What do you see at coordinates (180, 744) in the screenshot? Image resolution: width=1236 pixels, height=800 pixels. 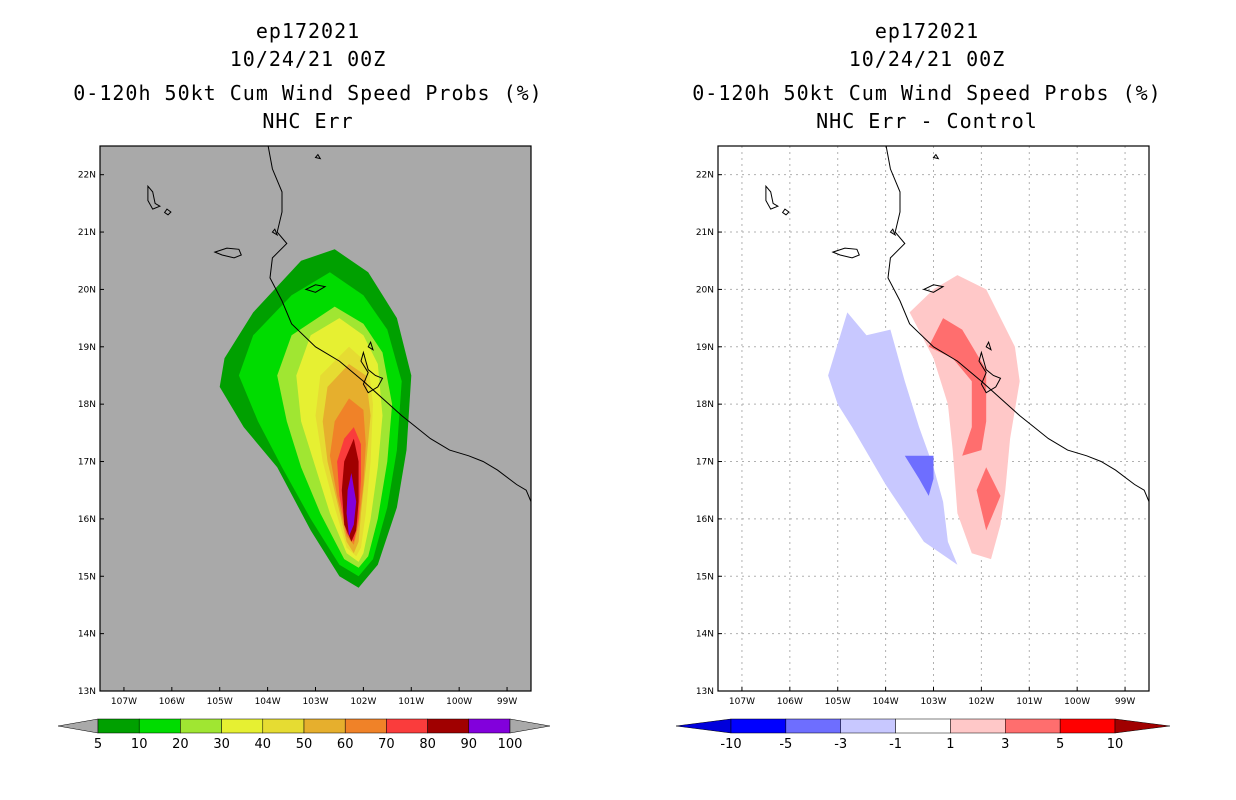 I see `colorbar-label: 20` at bounding box center [180, 744].